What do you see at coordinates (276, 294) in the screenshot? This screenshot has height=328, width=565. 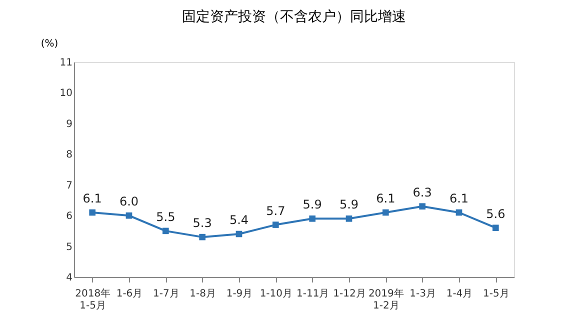 I see `x-tick-label: 1-10月` at bounding box center [276, 294].